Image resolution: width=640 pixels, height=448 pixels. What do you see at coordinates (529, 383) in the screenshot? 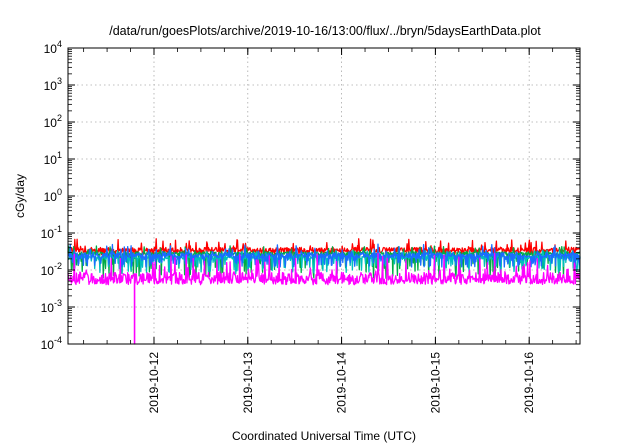
I see `x-tick-label: 2019-10-16` at bounding box center [529, 383].